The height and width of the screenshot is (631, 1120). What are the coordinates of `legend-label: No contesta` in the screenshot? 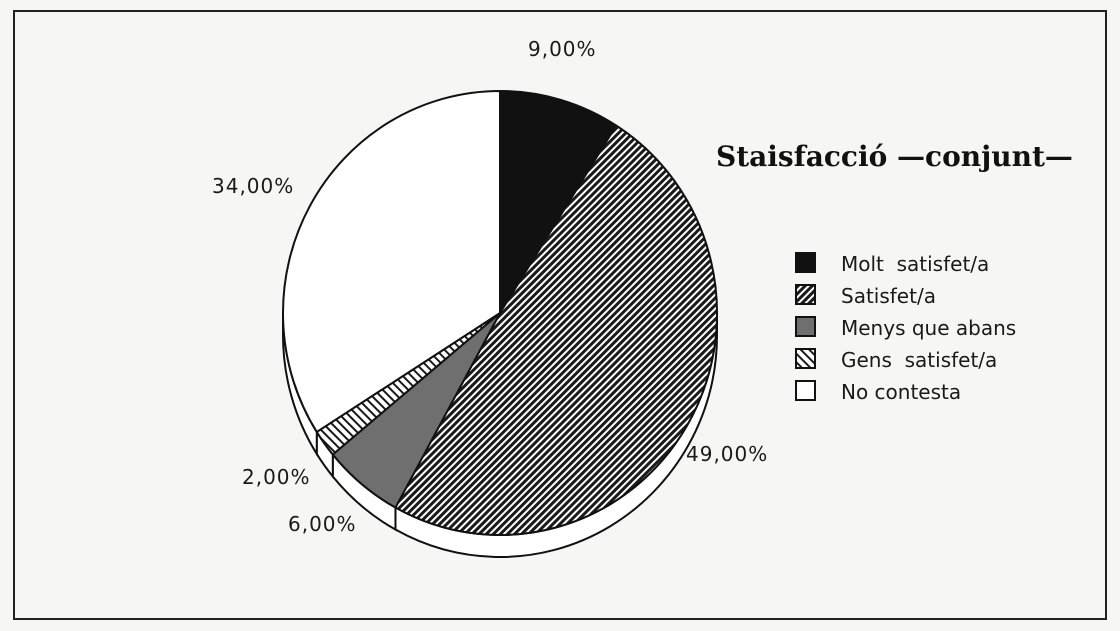 It's located at (901, 392).